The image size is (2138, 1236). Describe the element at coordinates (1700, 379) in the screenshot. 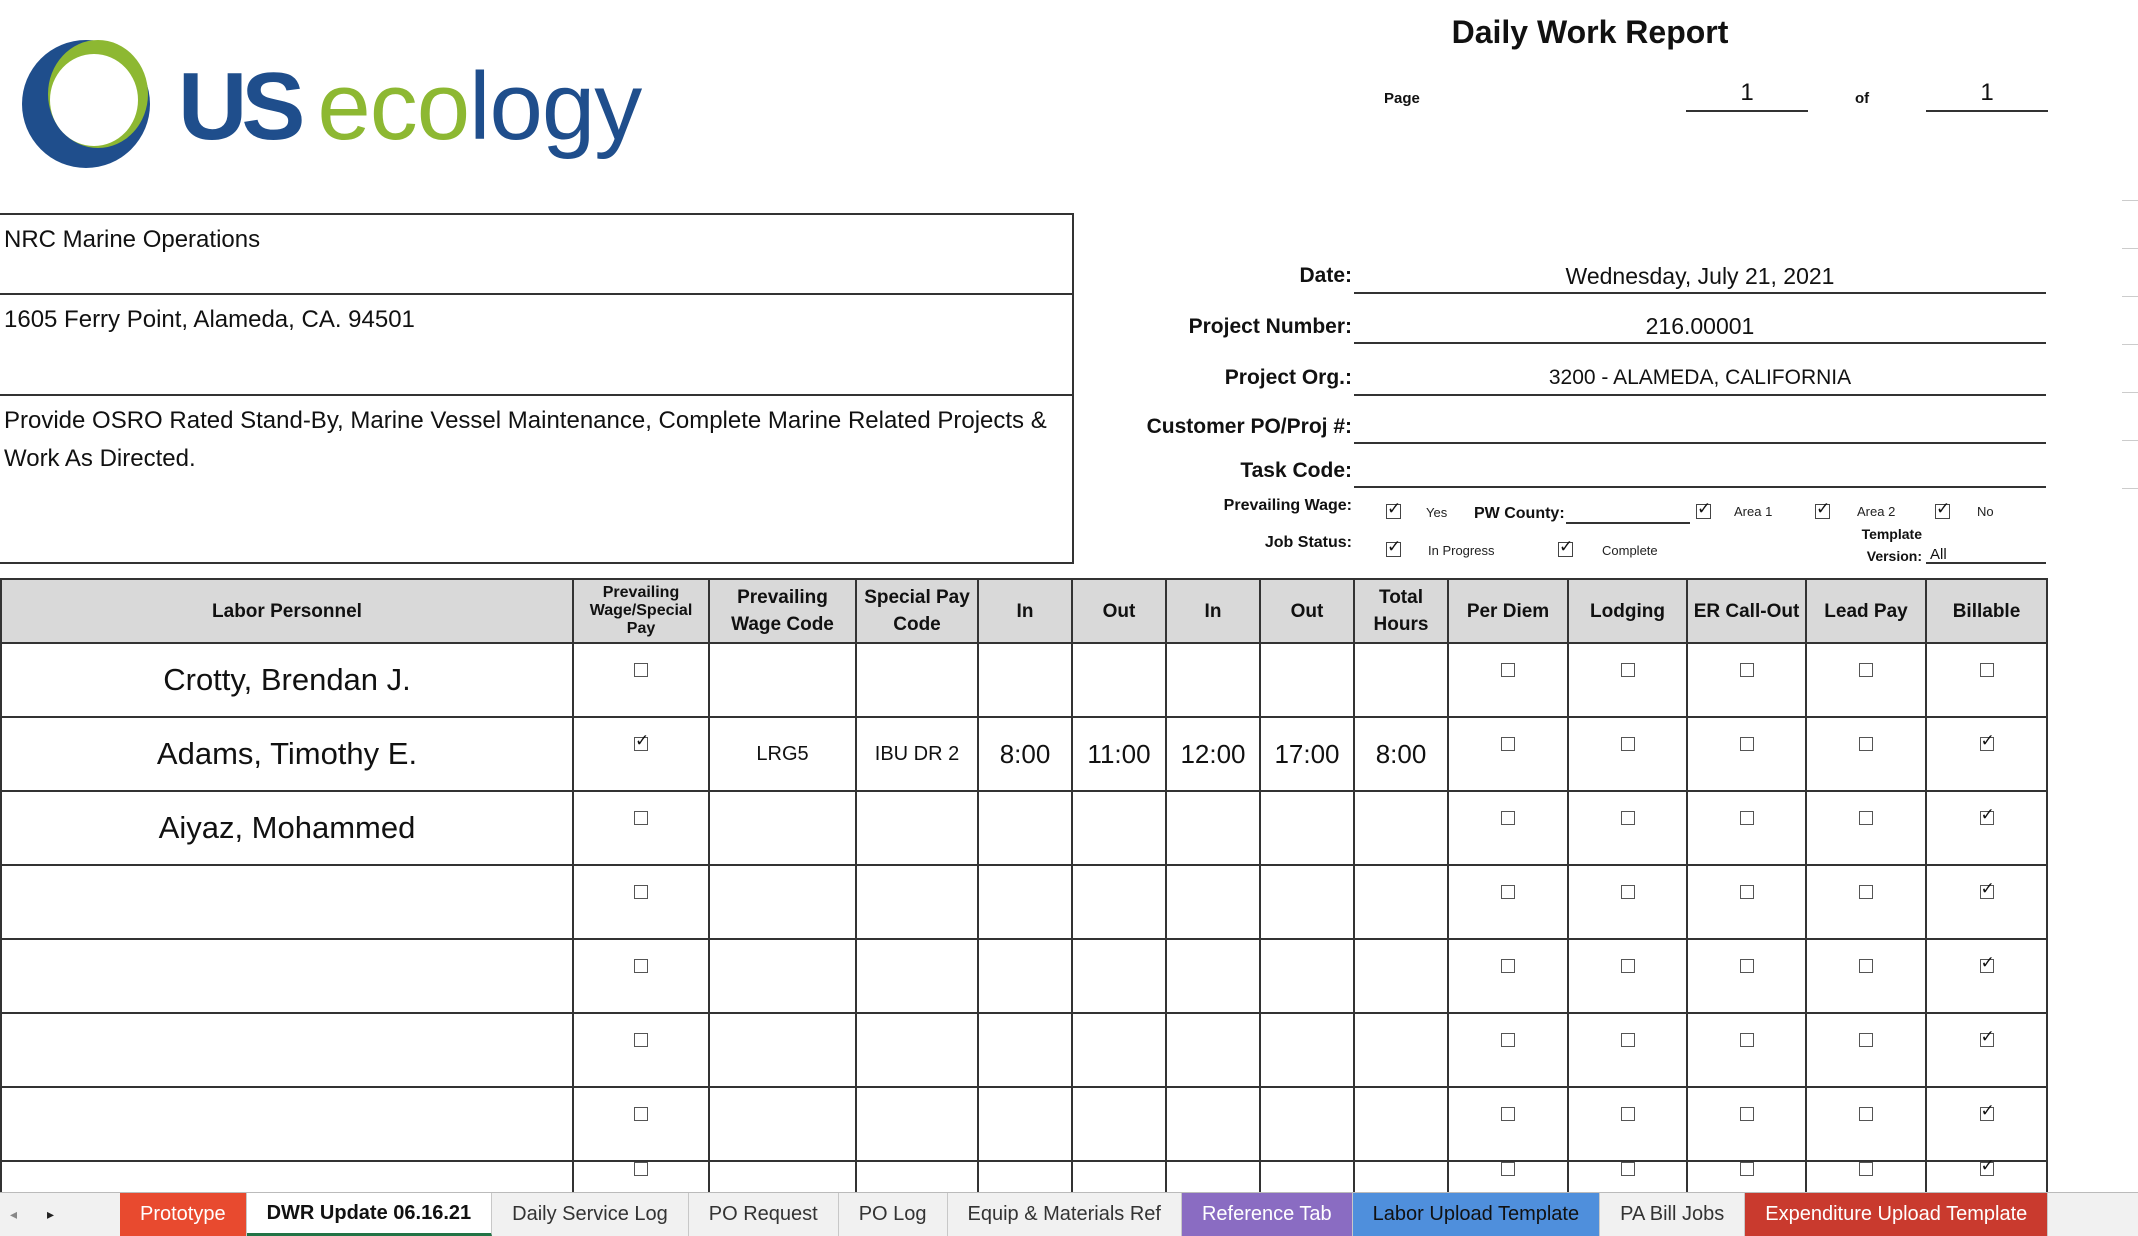

I see `project-org-field: 3200 - ALAMEDA, CALIFORNIA` at that location.